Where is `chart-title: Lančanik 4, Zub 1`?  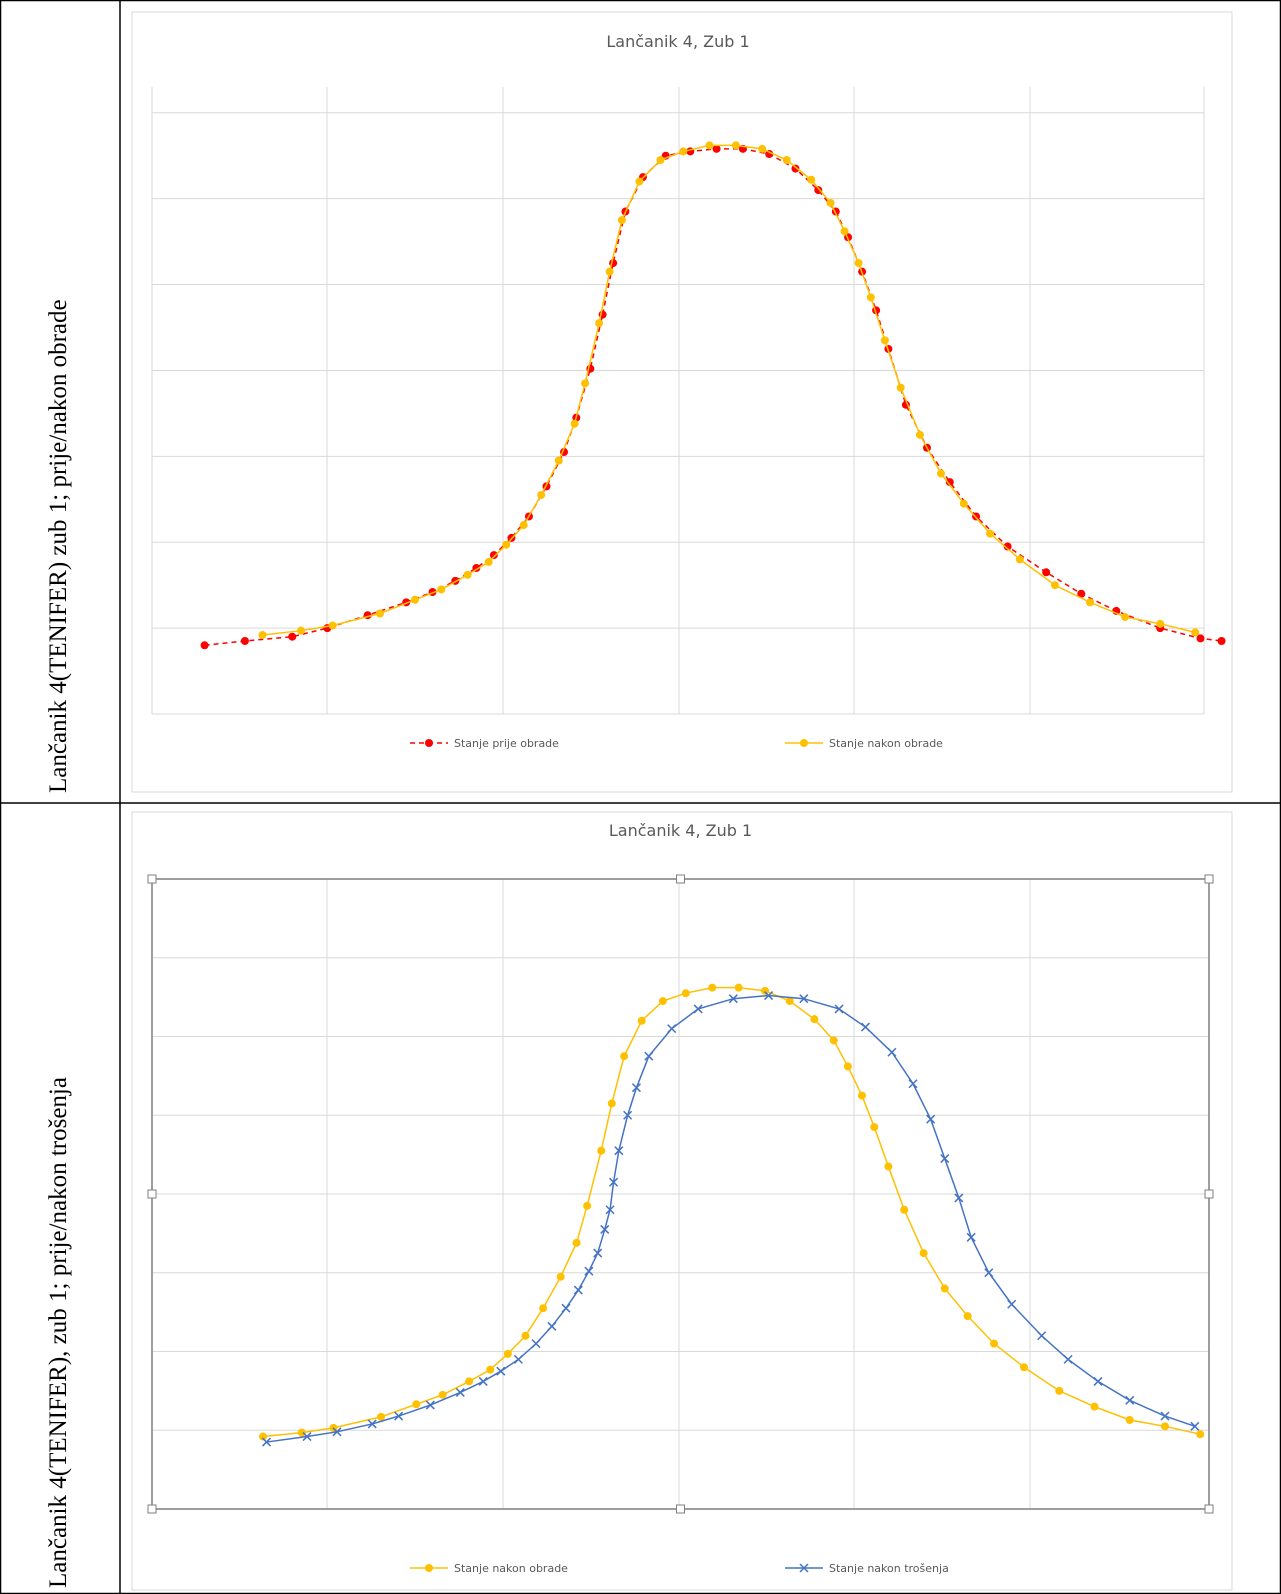 chart-title: Lančanik 4, Zub 1 is located at coordinates (677, 41).